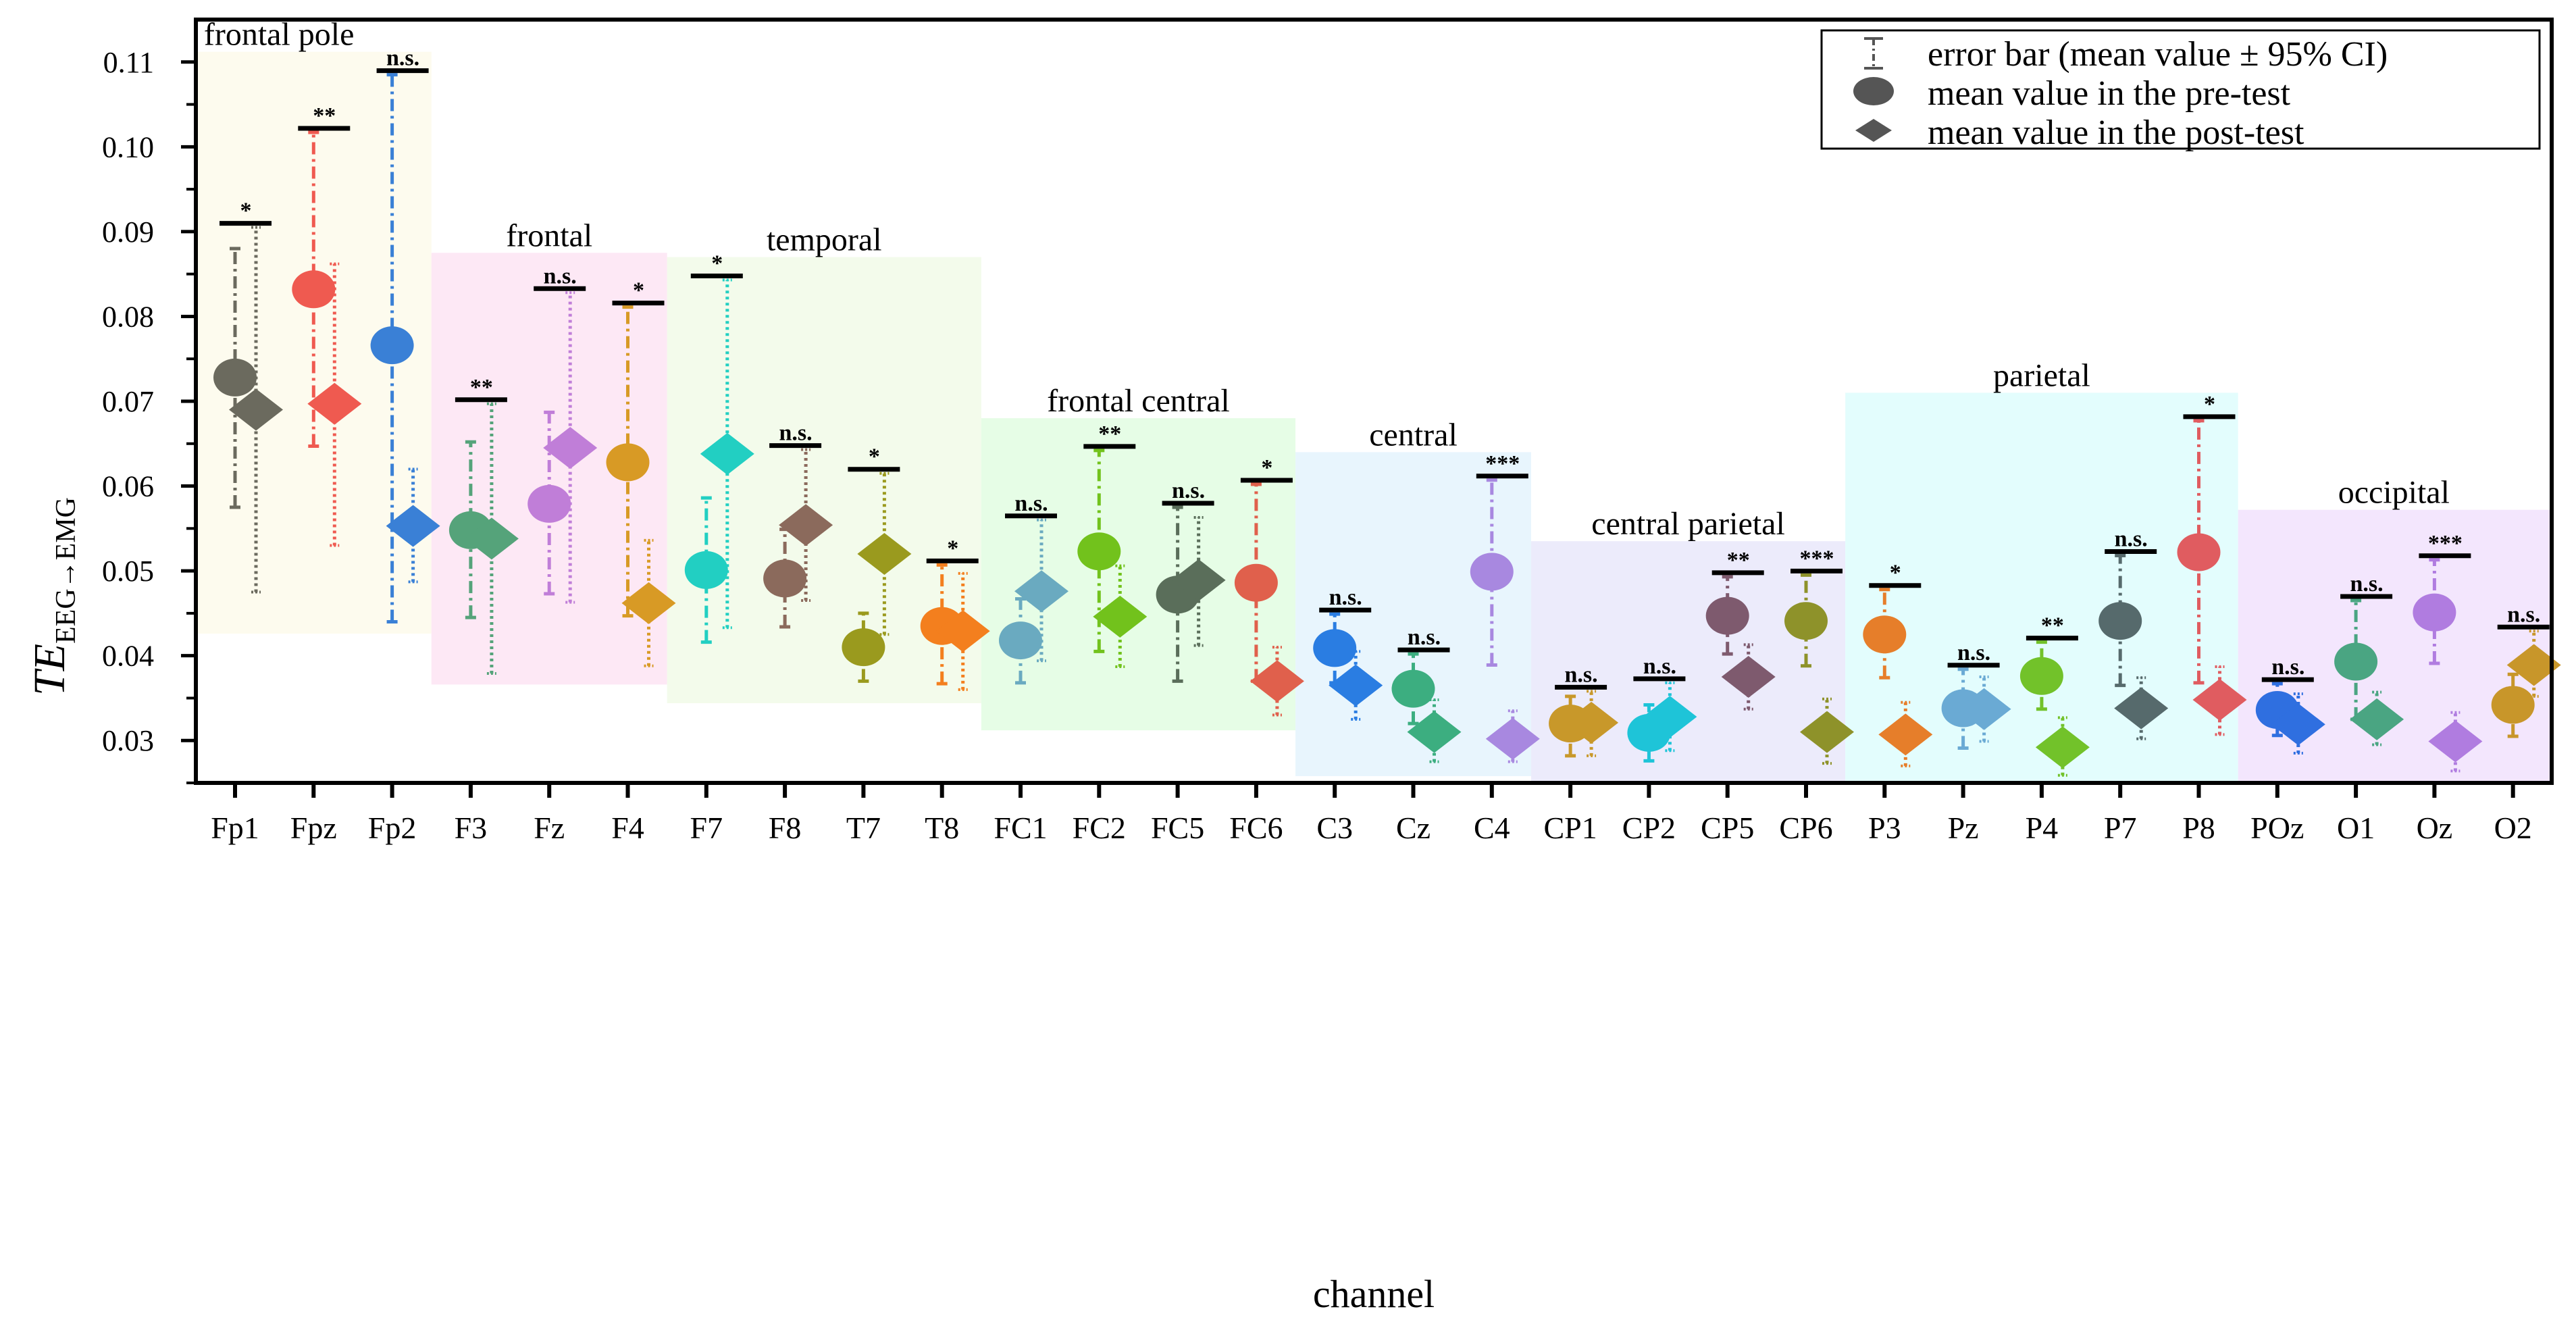  What do you see at coordinates (2277, 828) in the screenshot?
I see `x-tick-label: POz` at bounding box center [2277, 828].